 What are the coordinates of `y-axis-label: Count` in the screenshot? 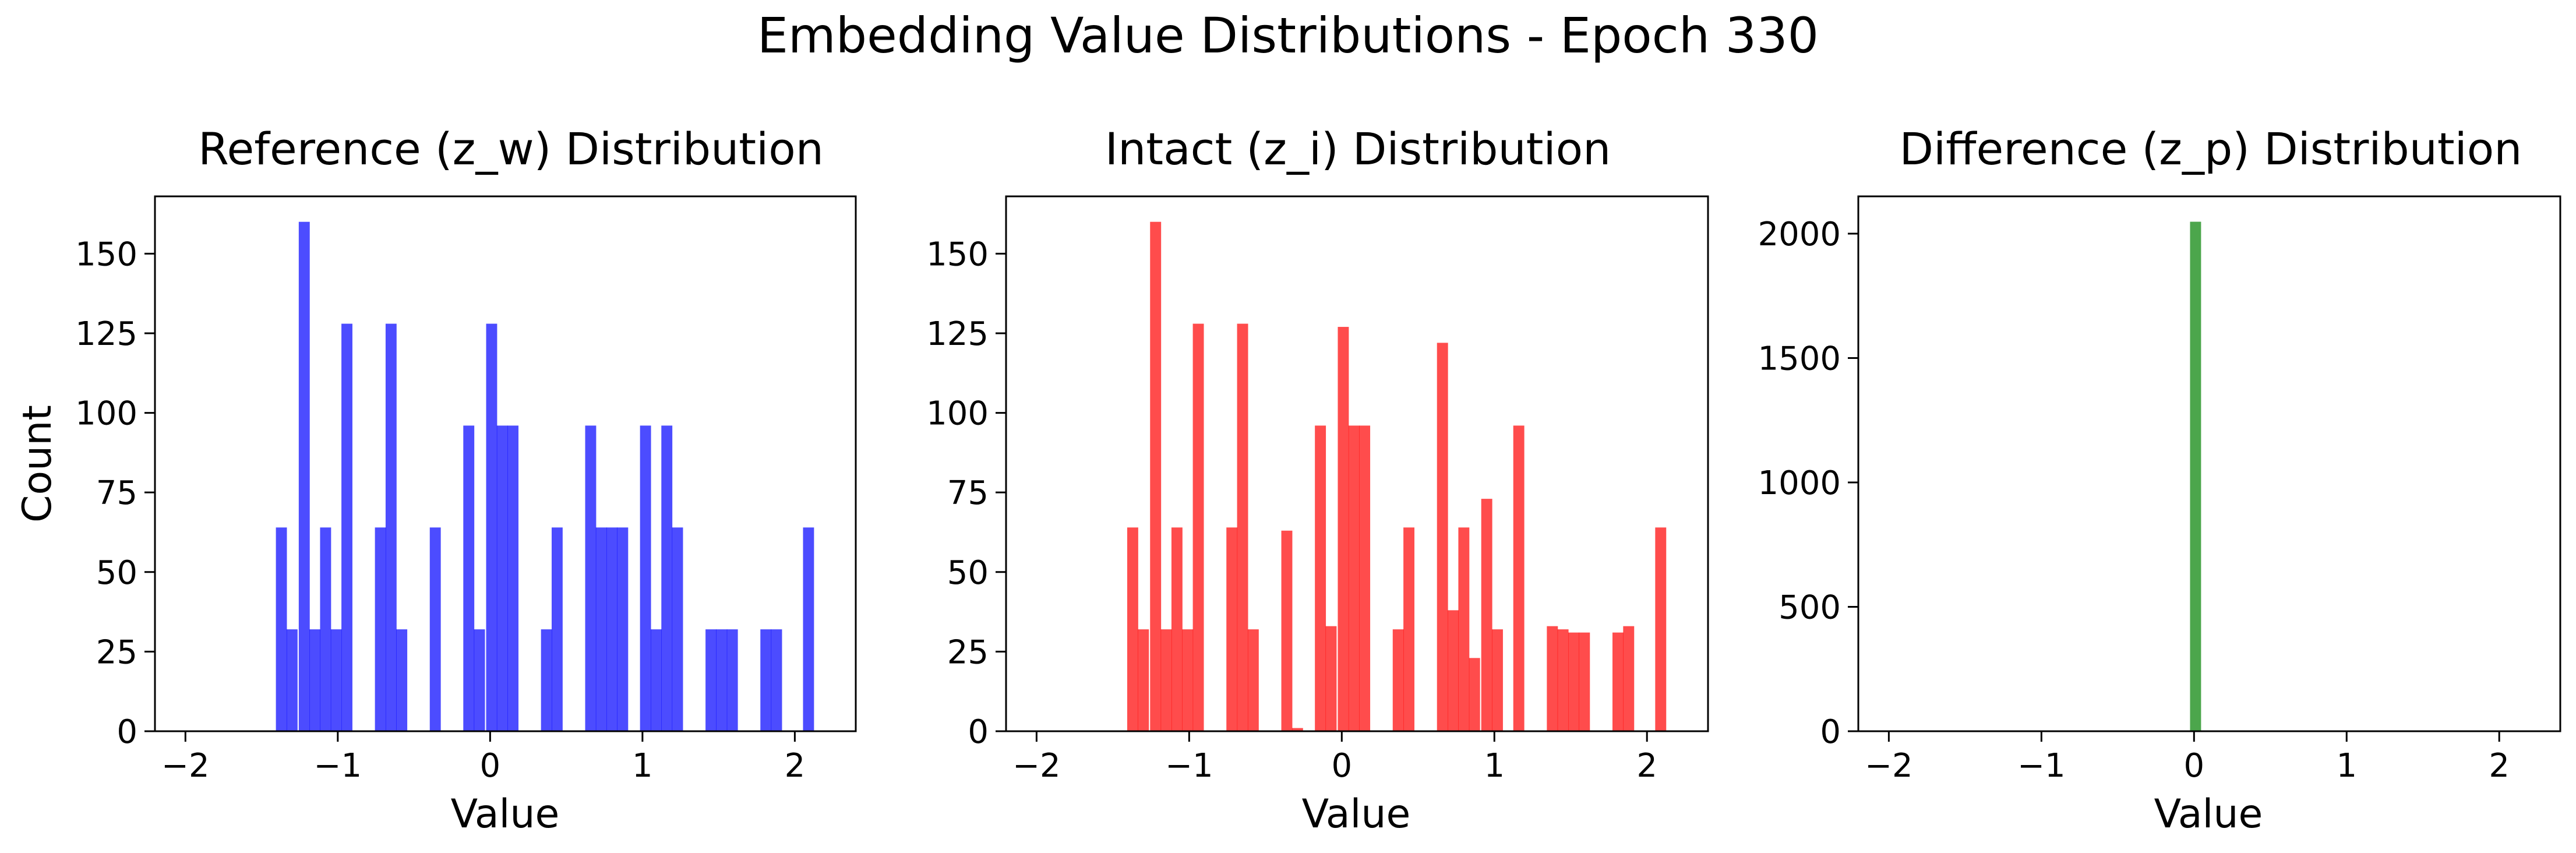 It's located at (38, 464).